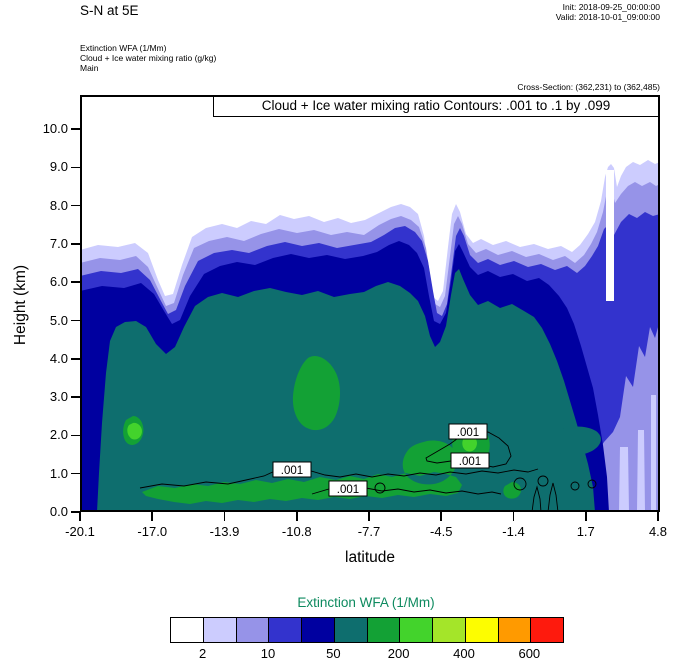 Image resolution: width=674 pixels, height=668 pixels. Describe the element at coordinates (658, 531) in the screenshot. I see `x-axis-tick-label: 4.8` at that location.